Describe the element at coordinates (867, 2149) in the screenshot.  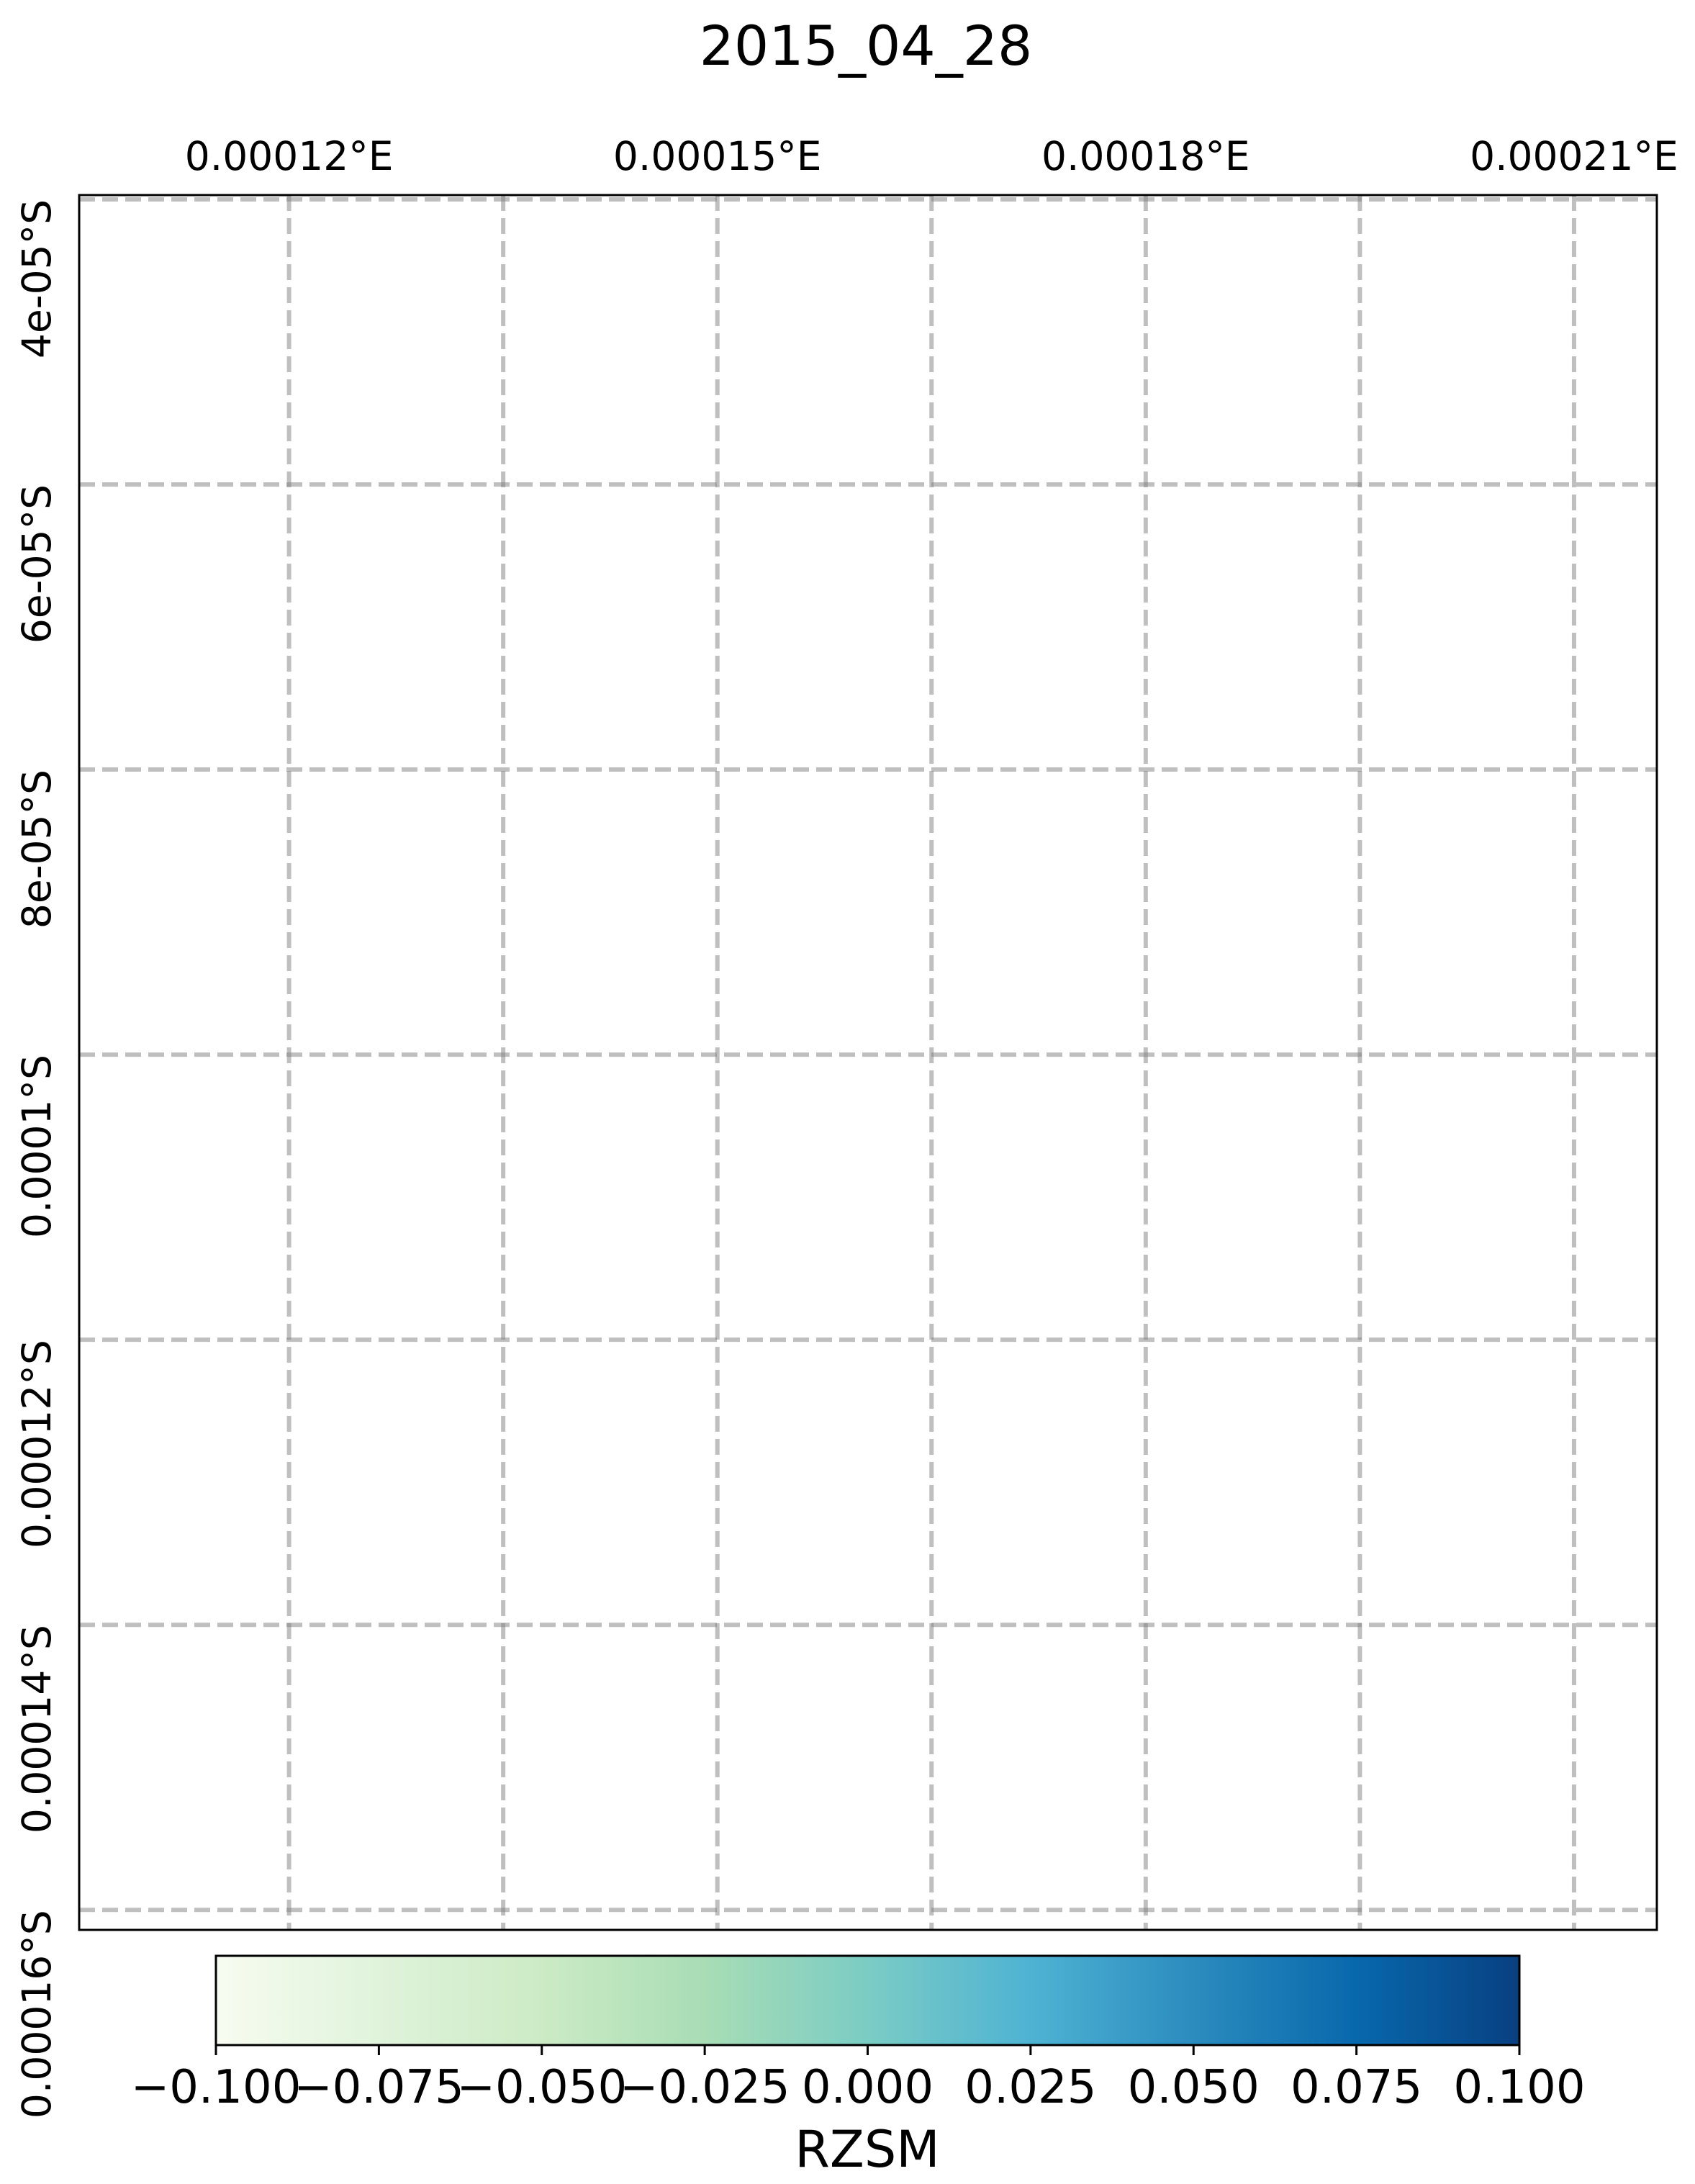
I see `colorbar-label: RZSM` at that location.